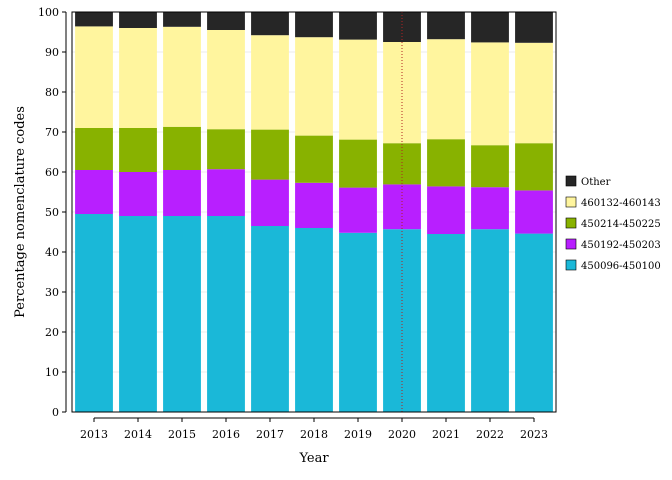 This screenshot has width=672, height=480. Describe the element at coordinates (270, 434) in the screenshot. I see `x-tick-label: 2017` at that location.